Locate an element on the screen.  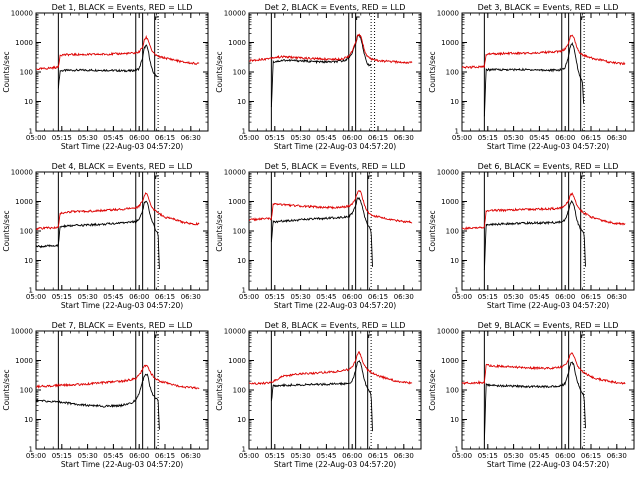
panel-title: Det 1, BLACK = Events, RED = LLD is located at coordinates (122, 7).